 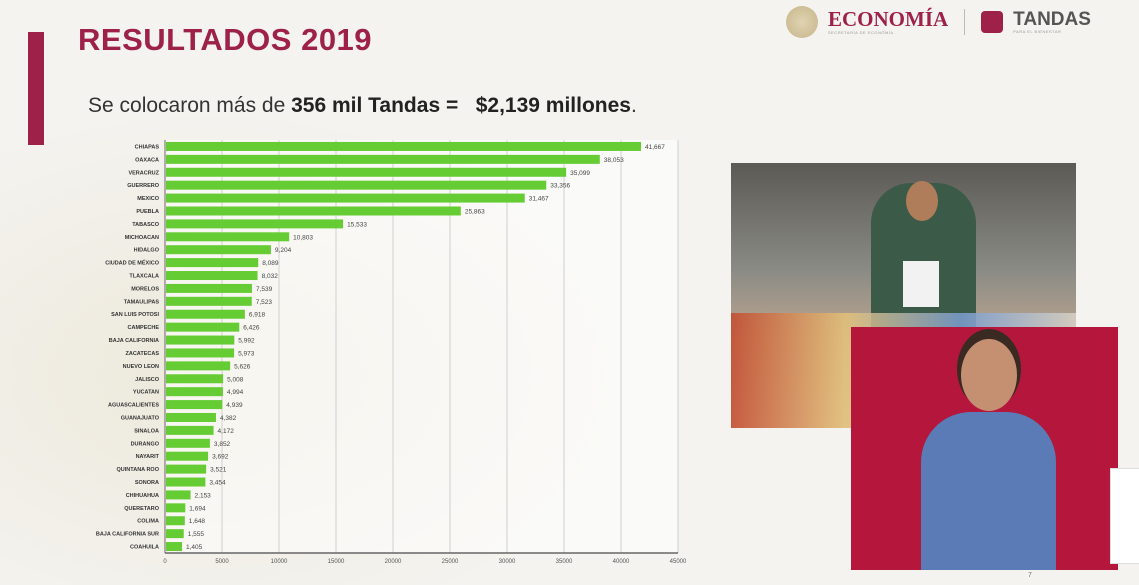 I want to click on x-tick-label: 10000, so click(x=279, y=562).